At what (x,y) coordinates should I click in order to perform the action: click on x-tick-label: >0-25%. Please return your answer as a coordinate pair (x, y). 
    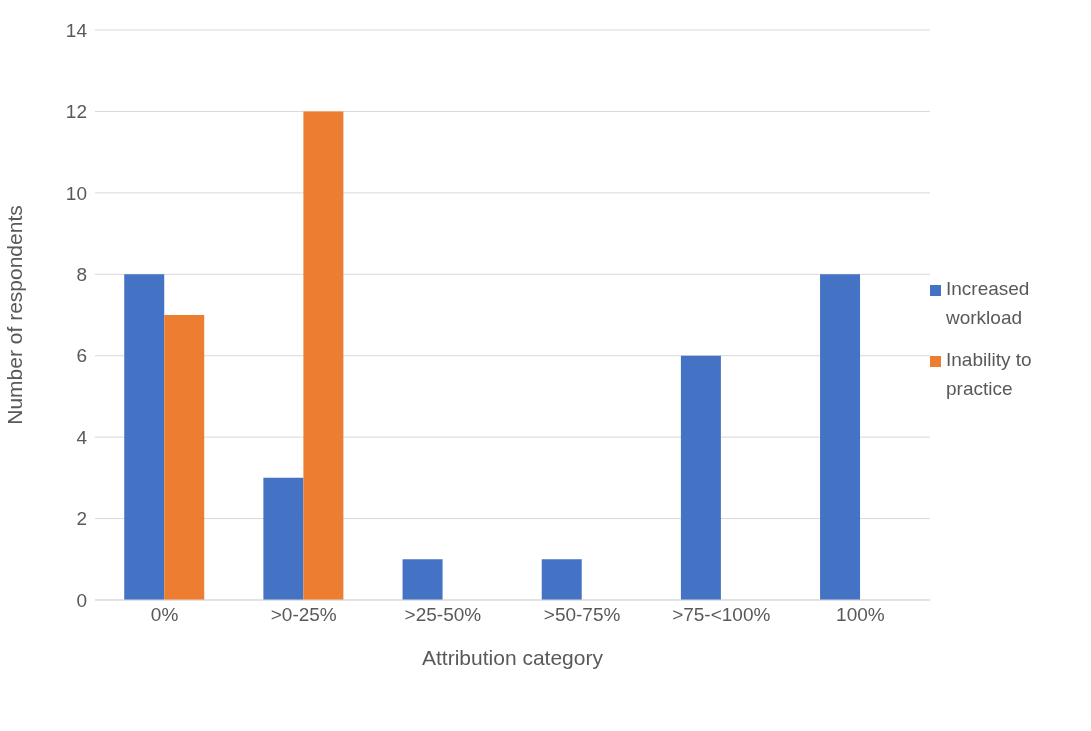
    Looking at the image, I should click on (303, 615).